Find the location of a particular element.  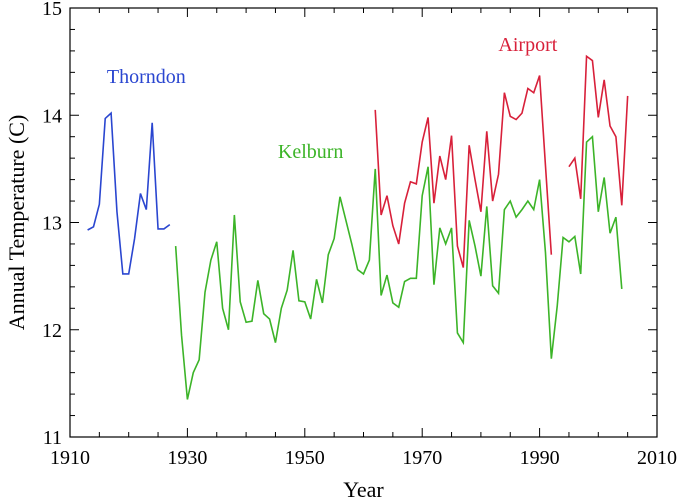

series-label-thorndon: Thorndon is located at coordinates (146, 77).